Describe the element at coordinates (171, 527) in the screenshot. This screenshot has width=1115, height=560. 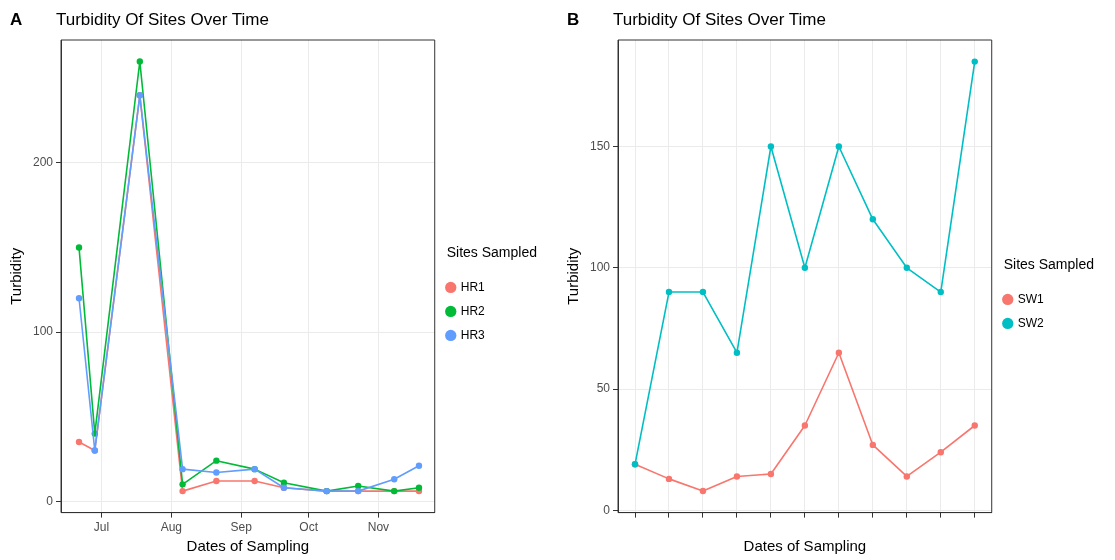
I see `x-tick-label: Aug` at that location.